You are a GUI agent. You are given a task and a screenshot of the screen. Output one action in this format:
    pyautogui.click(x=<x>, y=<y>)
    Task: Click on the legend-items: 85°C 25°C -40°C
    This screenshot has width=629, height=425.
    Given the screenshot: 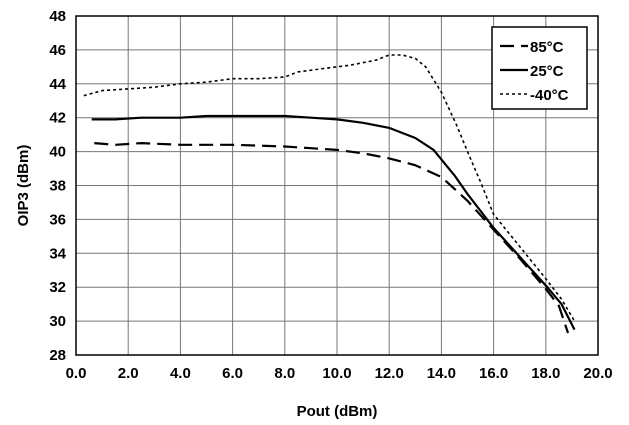 What is the action you would take?
    pyautogui.click(x=534, y=71)
    